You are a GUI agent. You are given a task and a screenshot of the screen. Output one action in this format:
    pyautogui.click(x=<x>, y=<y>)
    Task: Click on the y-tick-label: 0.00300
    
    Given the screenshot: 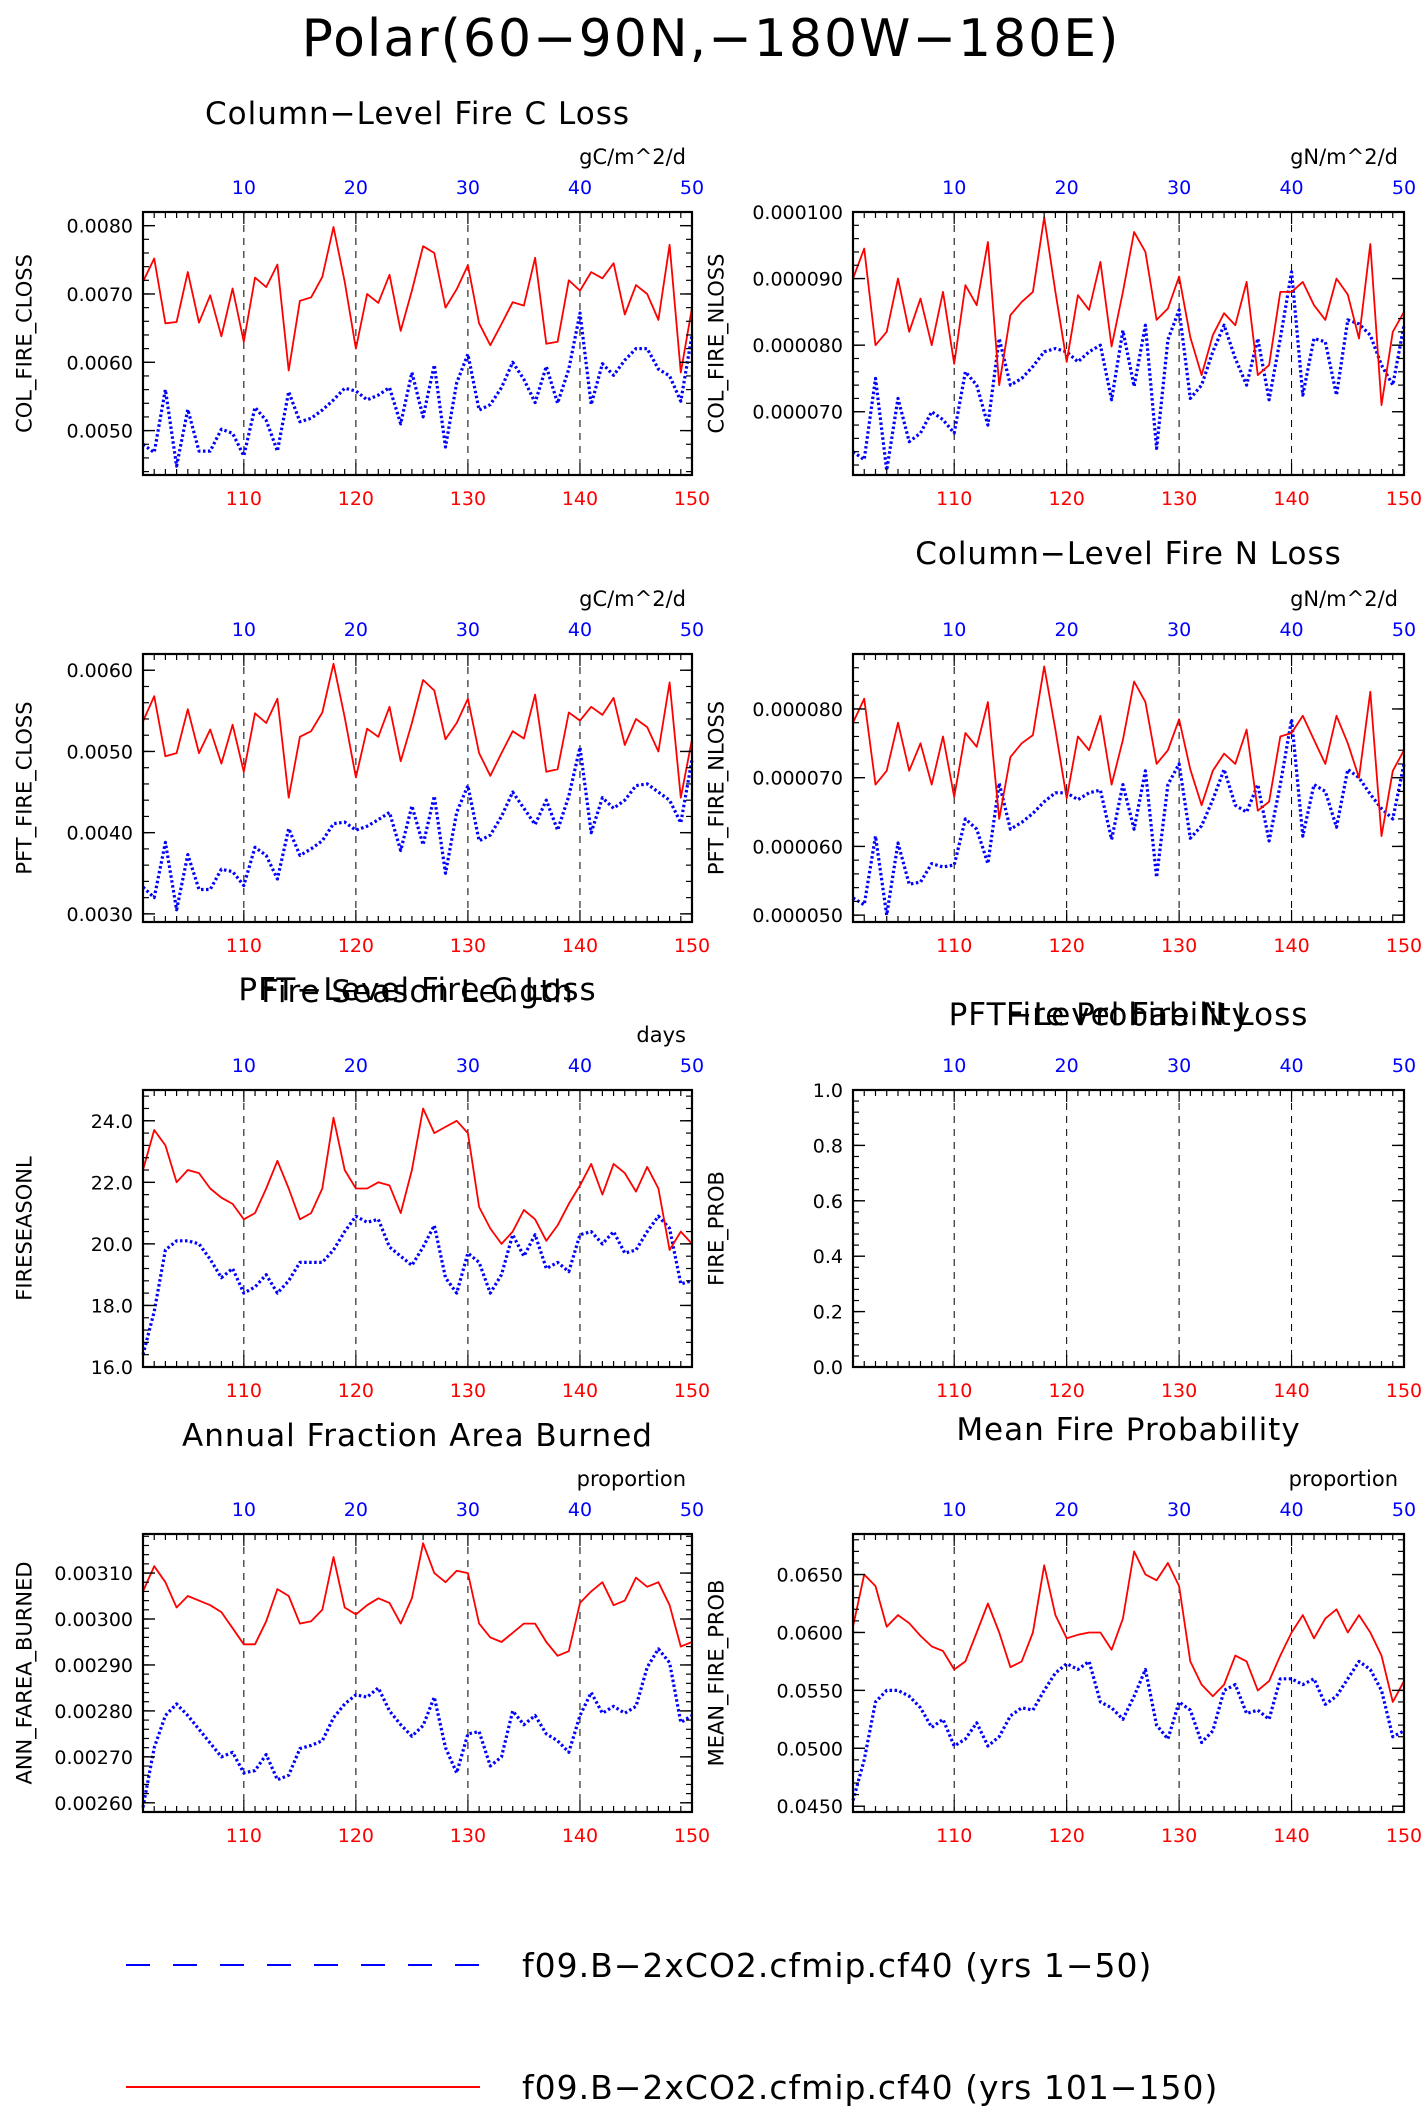 What is the action you would take?
    pyautogui.click(x=93, y=1620)
    